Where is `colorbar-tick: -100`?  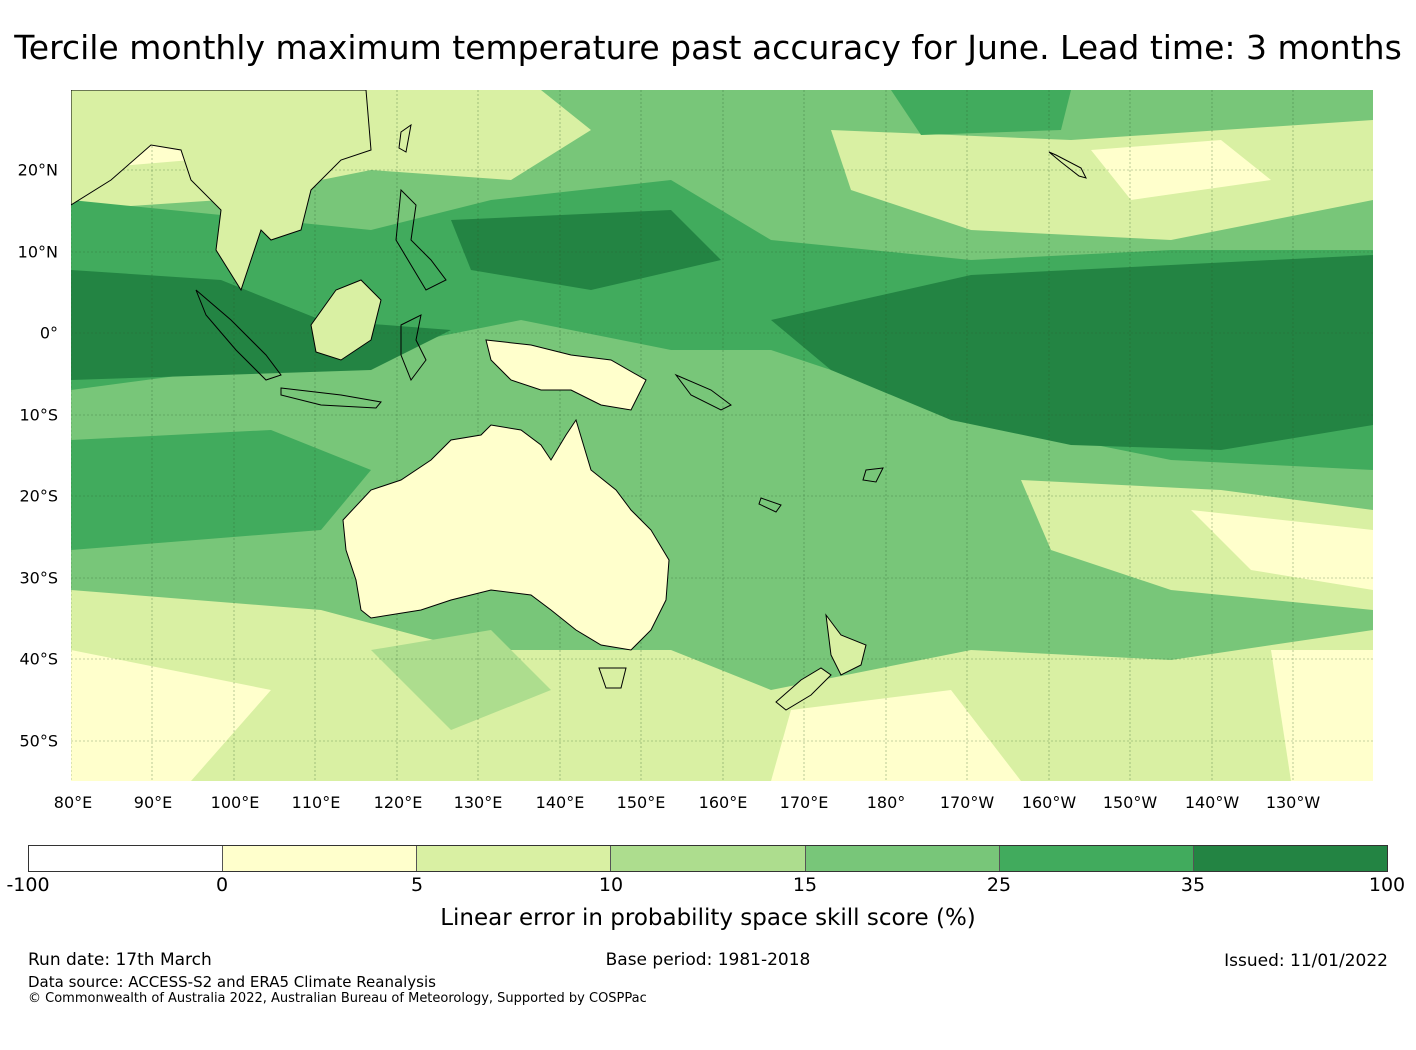 colorbar-tick: -100 is located at coordinates (28, 885).